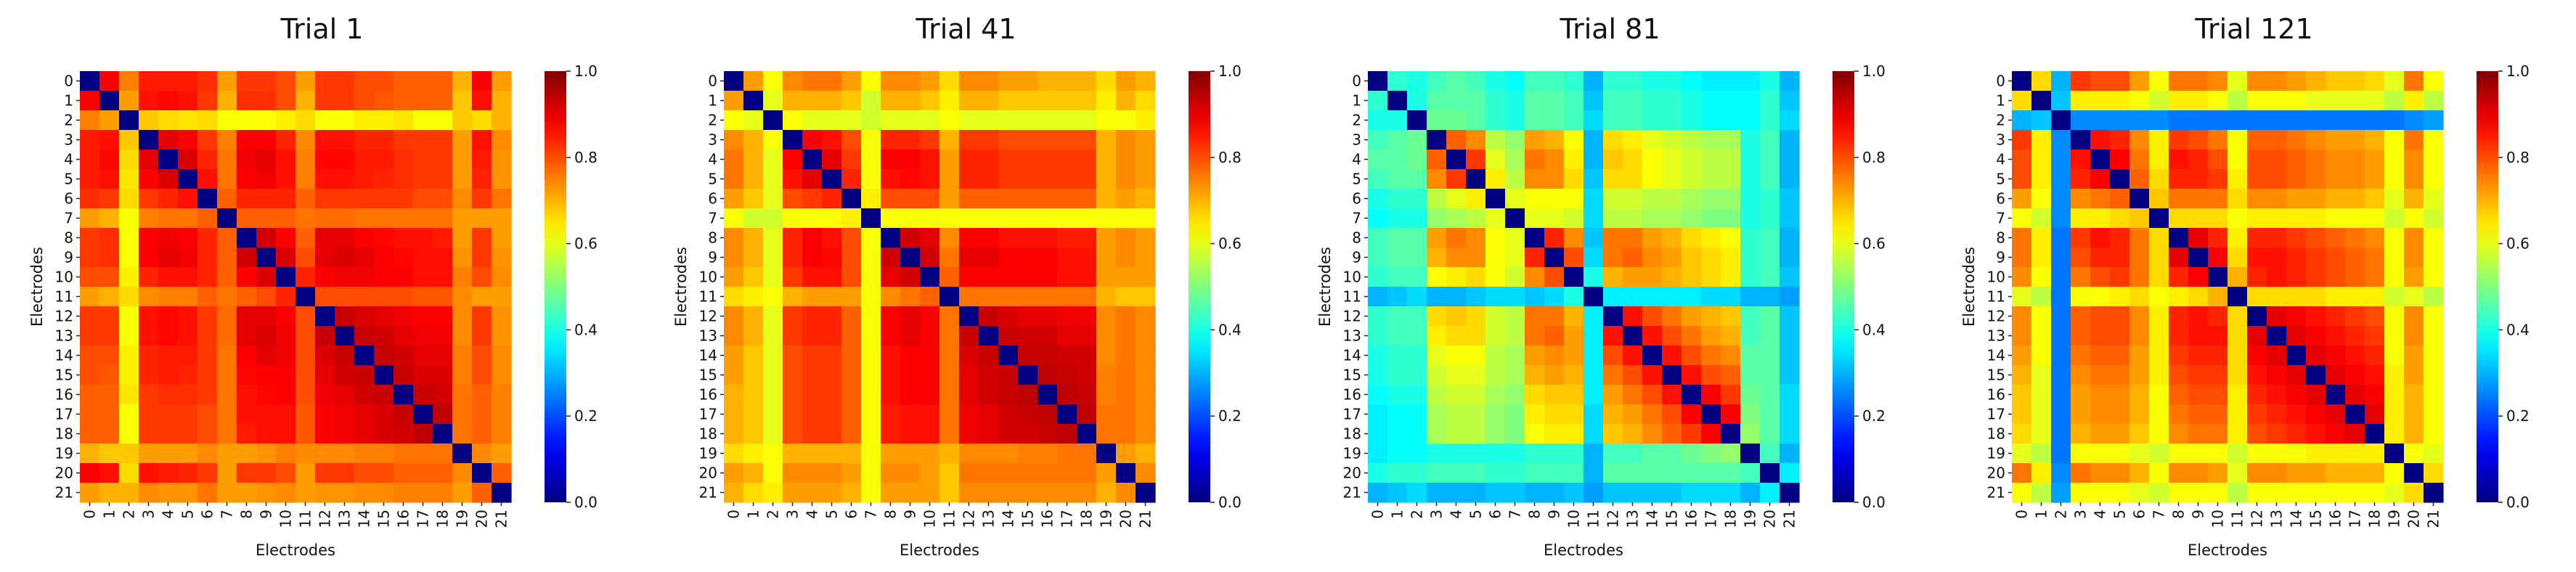 This screenshot has height=572, width=2576. I want to click on y-tick-label: 1, so click(1356, 101).